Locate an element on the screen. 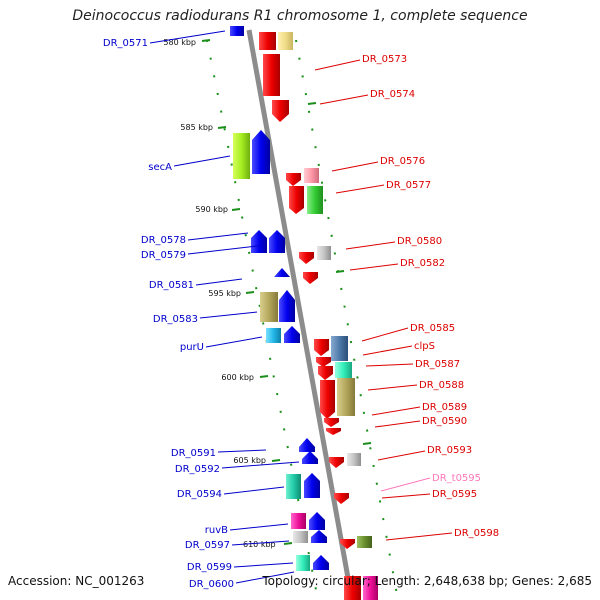  label-dr0571: DR_0571 is located at coordinates (125, 43).